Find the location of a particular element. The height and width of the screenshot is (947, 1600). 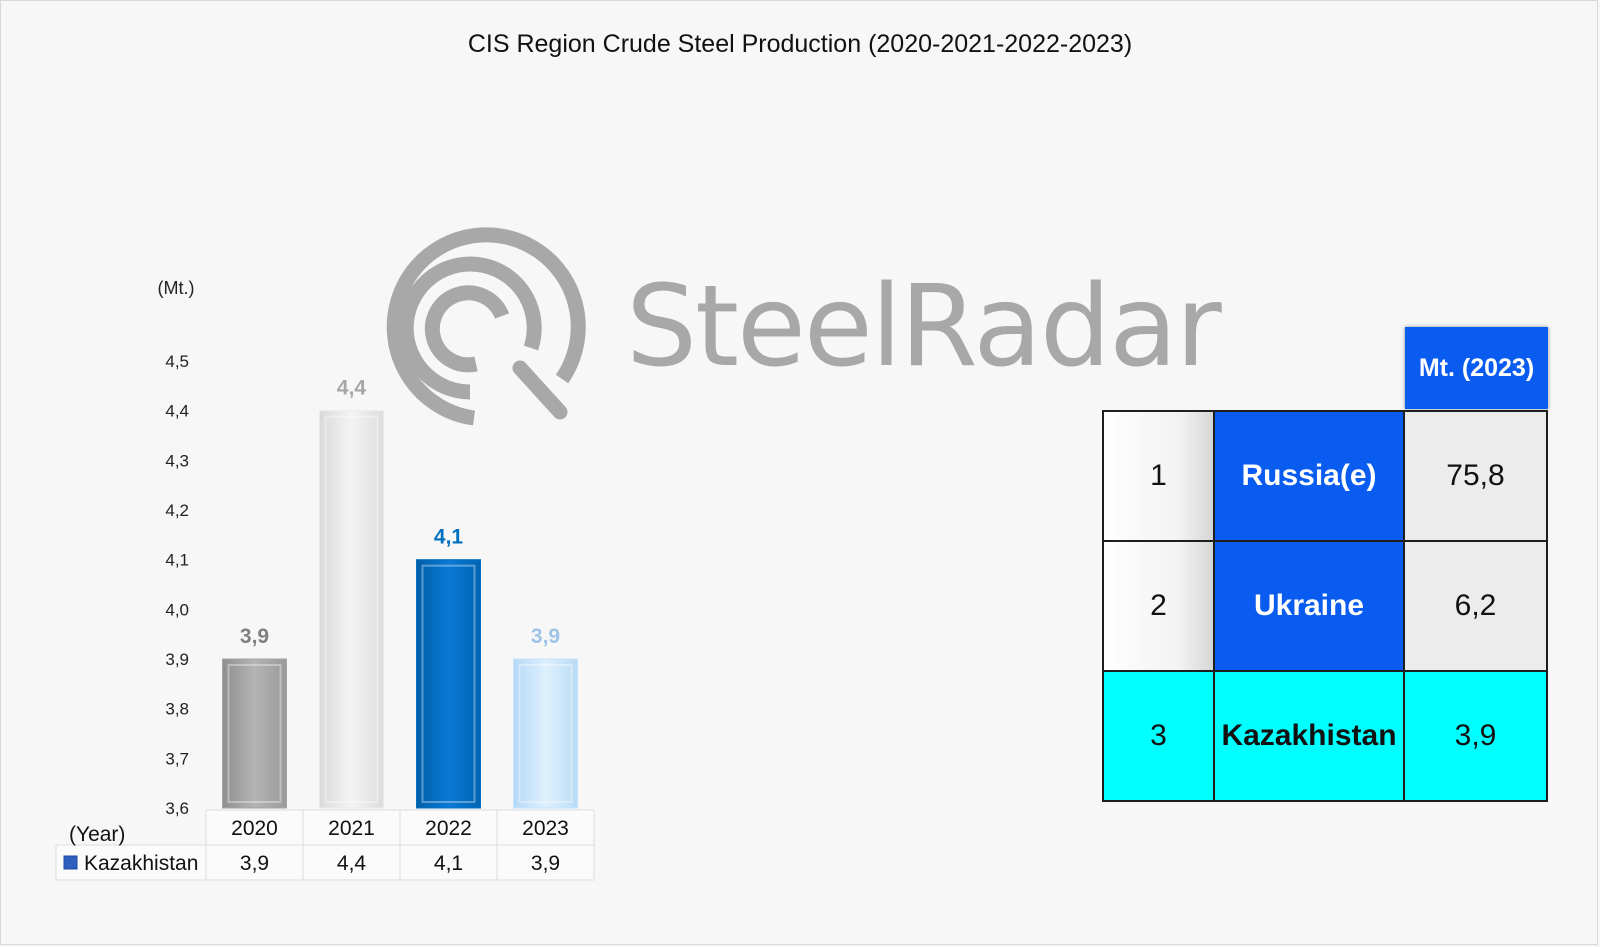

value-cell: 6,2 is located at coordinates (1475, 606).